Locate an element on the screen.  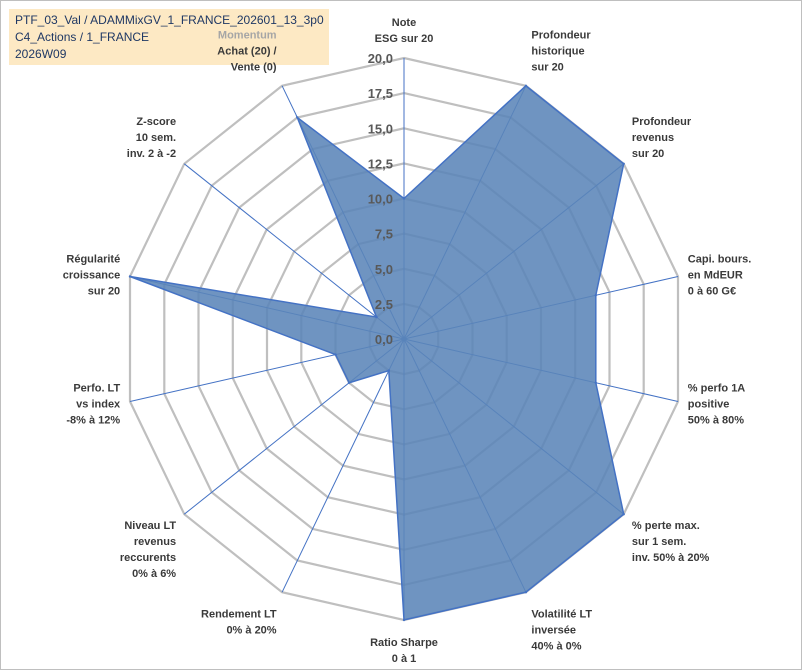
axis-label-perfo-1a: % perfo 1A positive 50% à 80% is located at coordinates (717, 404).